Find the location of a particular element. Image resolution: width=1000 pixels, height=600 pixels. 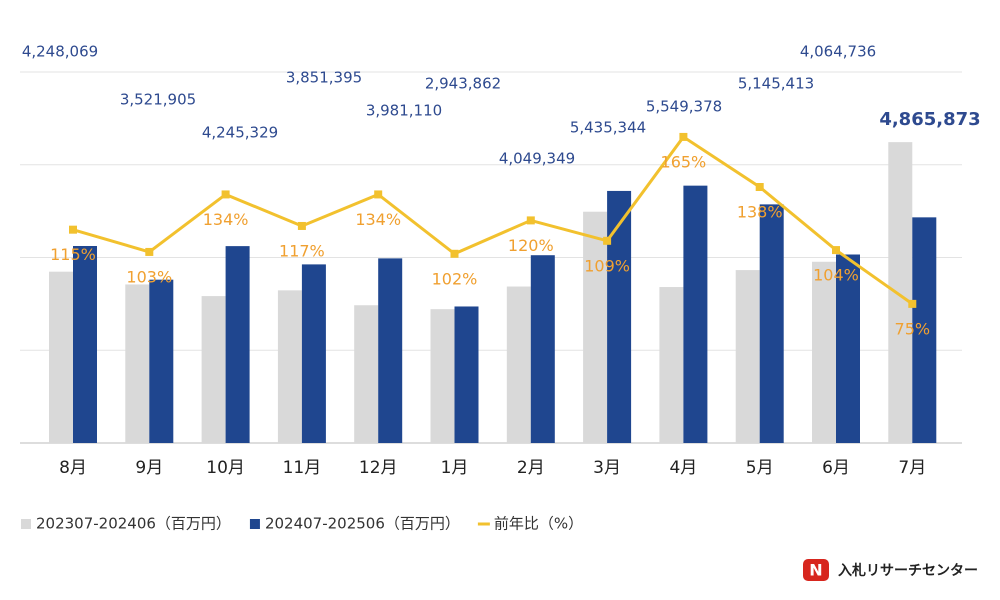

logo: N 入札リサーチセンター is located at coordinates (890, 570).